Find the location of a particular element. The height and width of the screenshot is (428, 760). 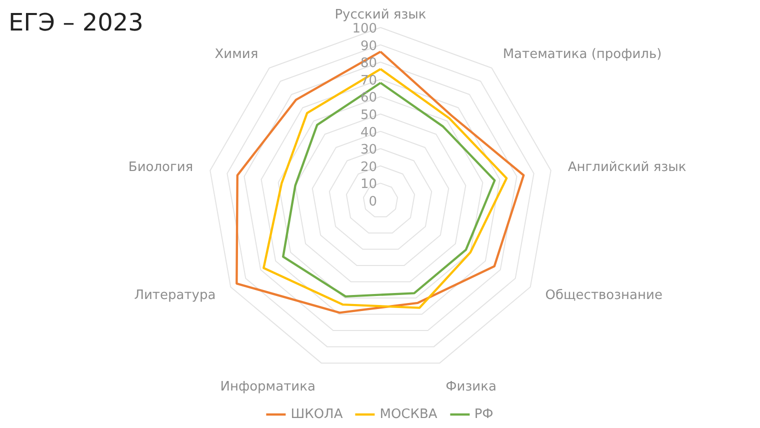

chart-title: ЕГЭ – 2023 is located at coordinates (76, 22).